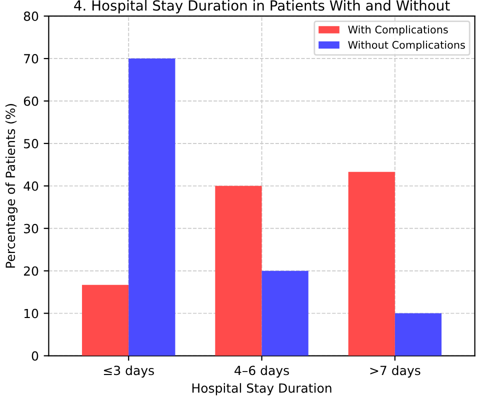 Image resolution: width=487 pixels, height=402 pixels. What do you see at coordinates (129, 371) in the screenshot?
I see `x-tick-label: ≤3 days` at bounding box center [129, 371].